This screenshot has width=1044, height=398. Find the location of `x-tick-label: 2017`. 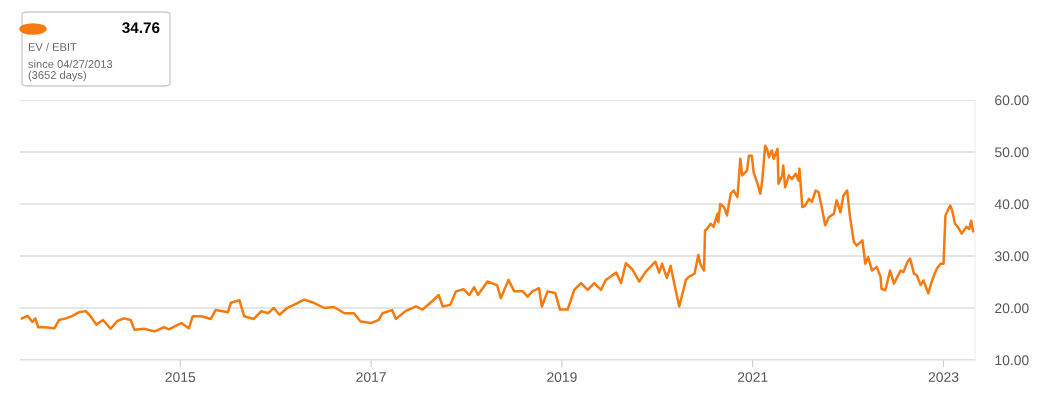

x-tick-label: 2017 is located at coordinates (371, 377).